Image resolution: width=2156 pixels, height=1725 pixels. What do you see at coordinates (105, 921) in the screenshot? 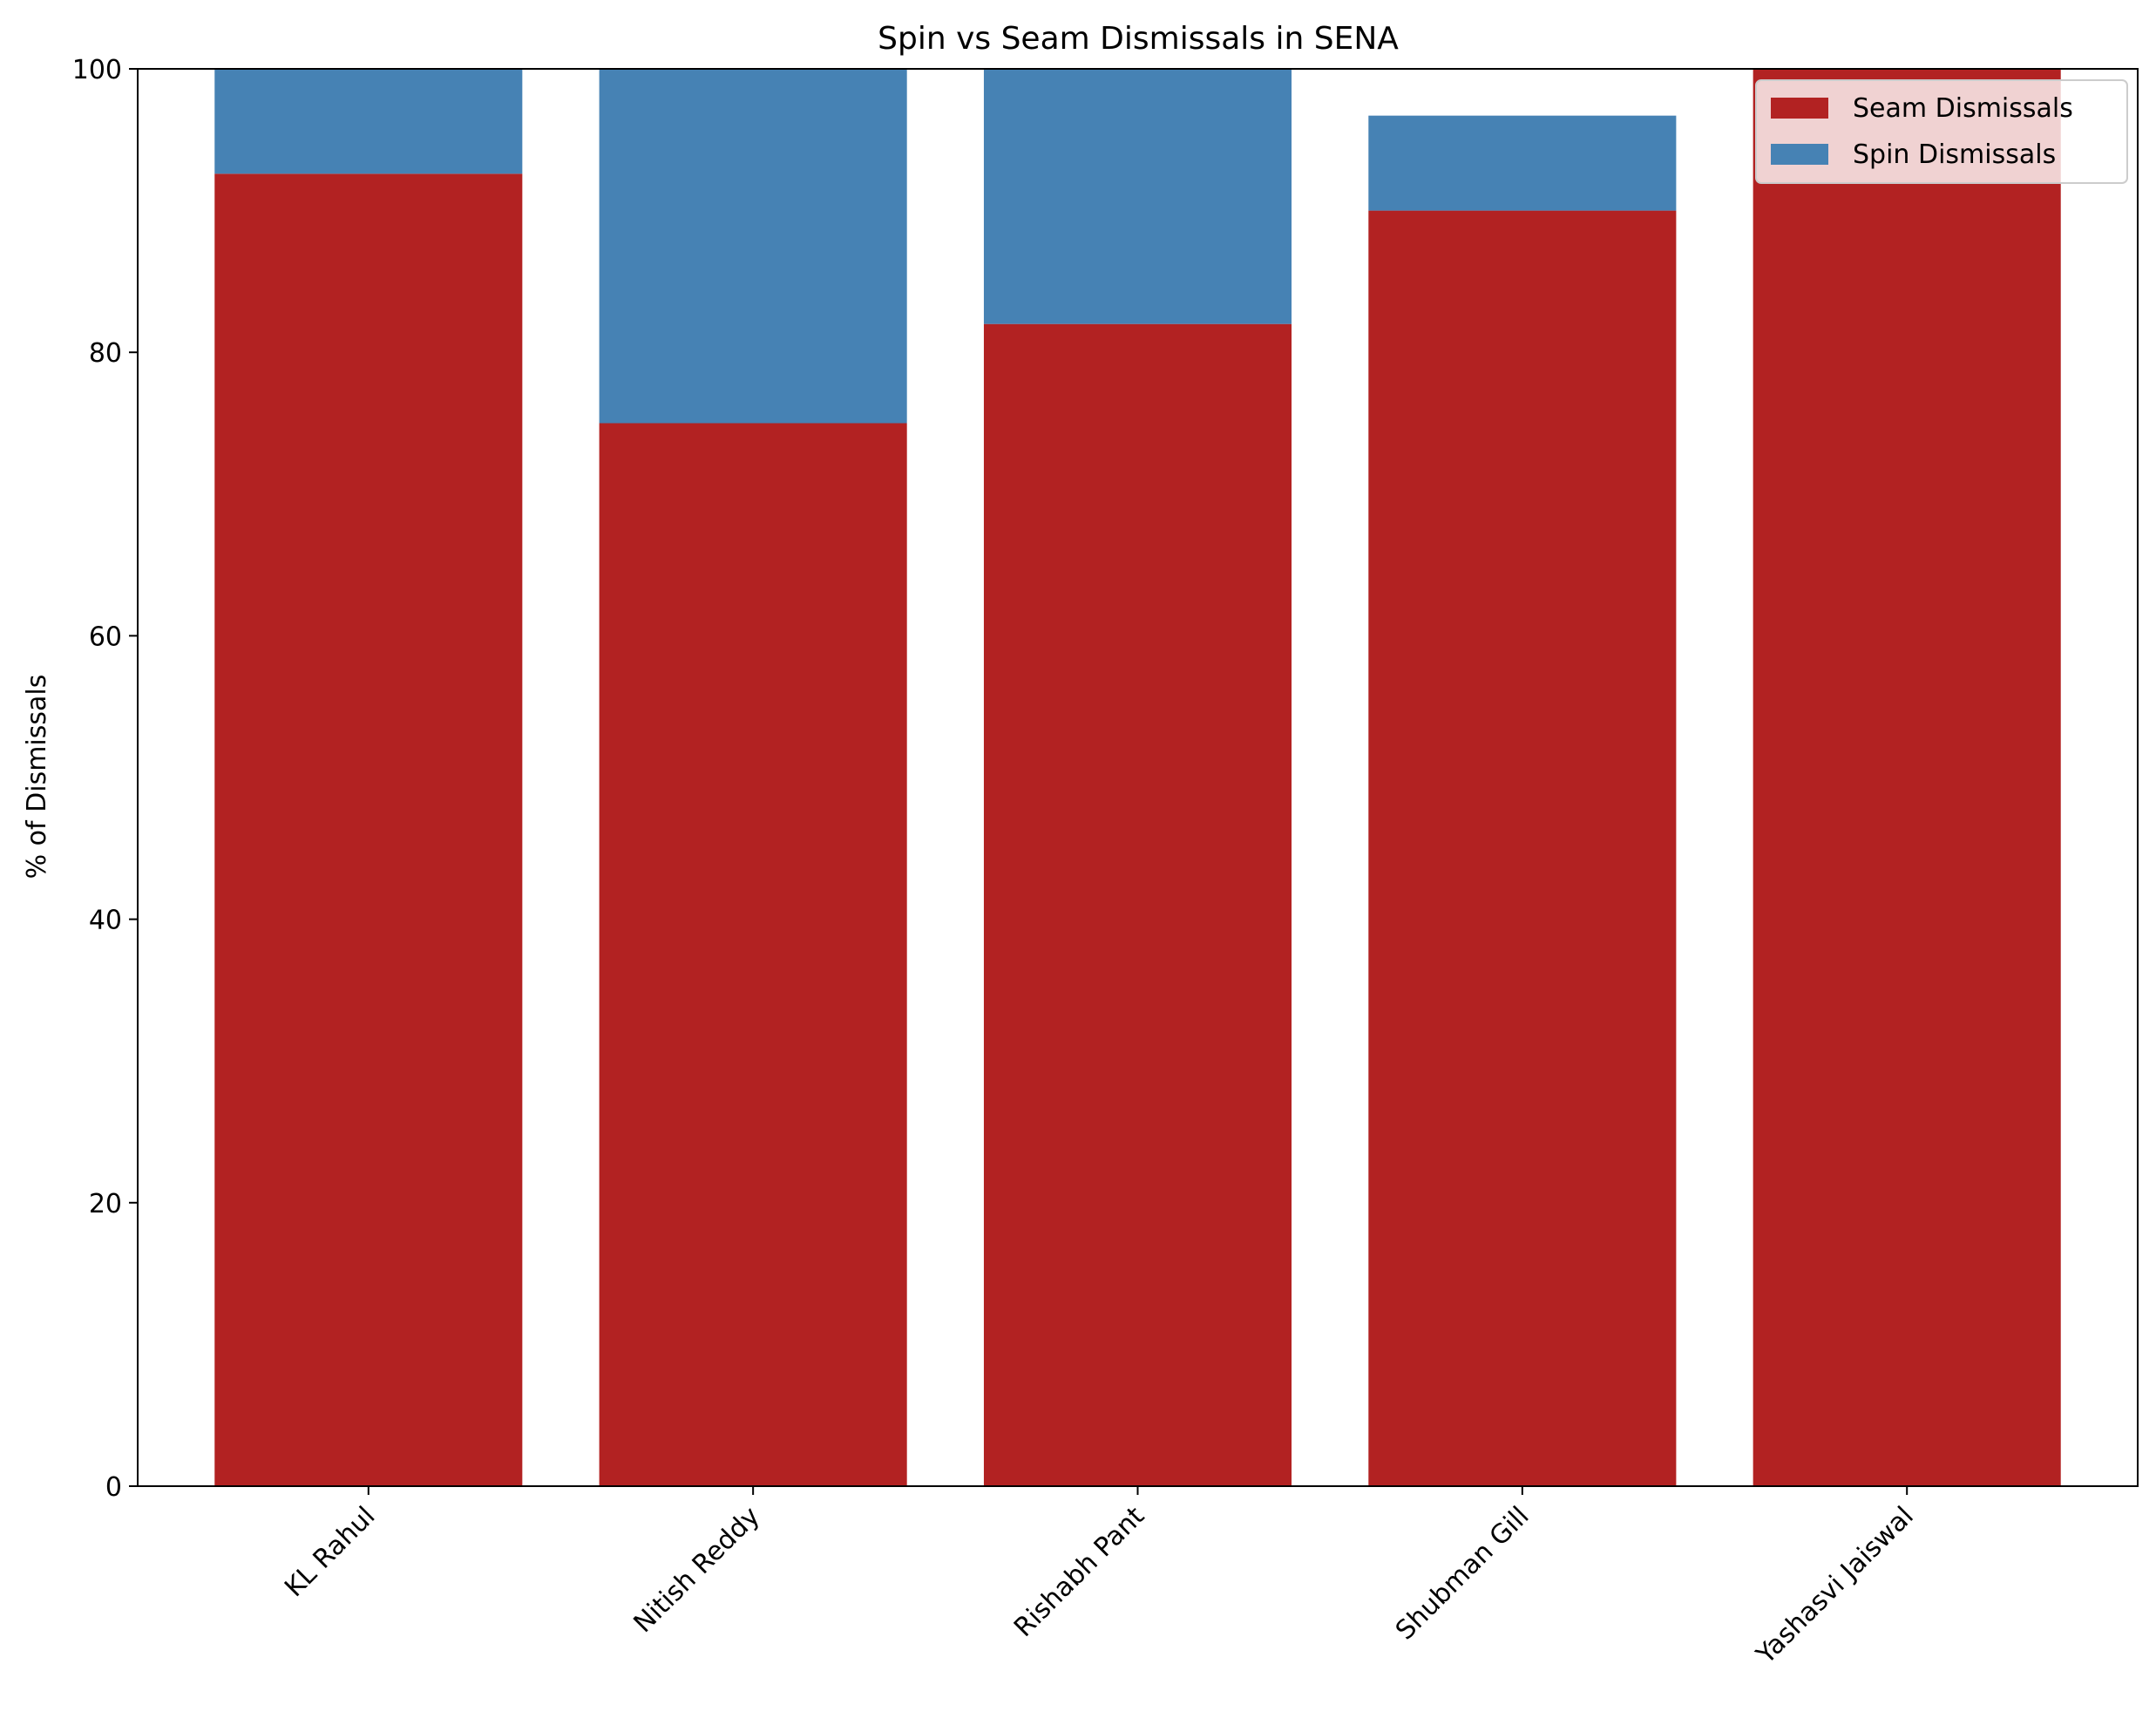
I see `y-tick-label: 40` at bounding box center [105, 921].